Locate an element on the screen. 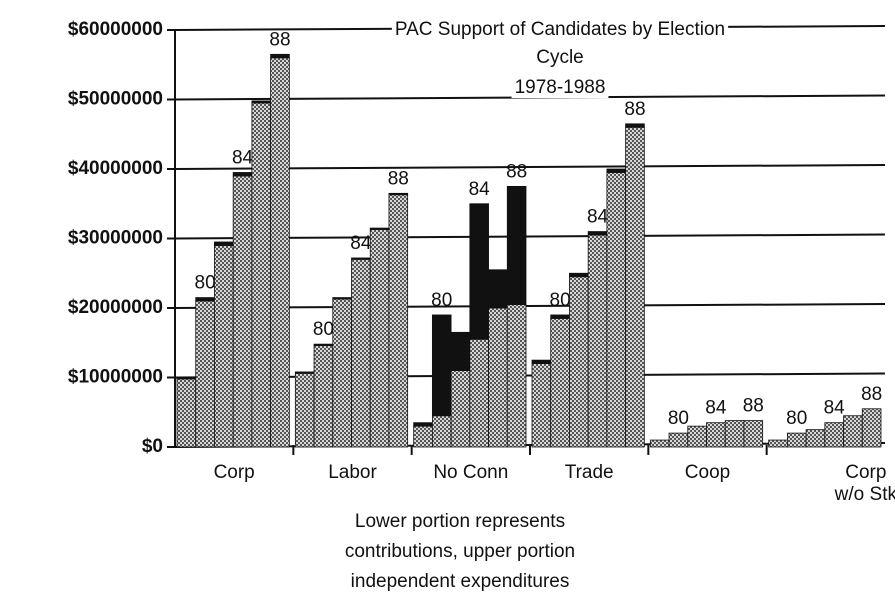  chart-title: Cycle is located at coordinates (560, 57).